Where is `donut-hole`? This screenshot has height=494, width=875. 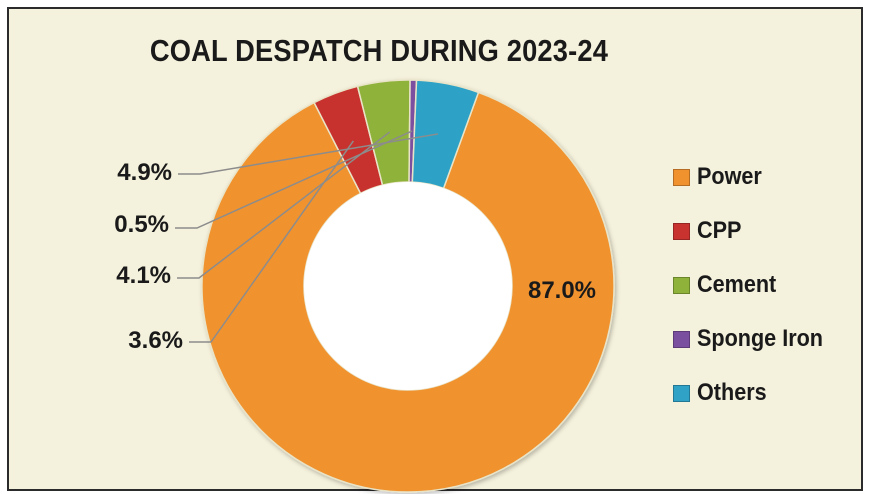 donut-hole is located at coordinates (408, 286).